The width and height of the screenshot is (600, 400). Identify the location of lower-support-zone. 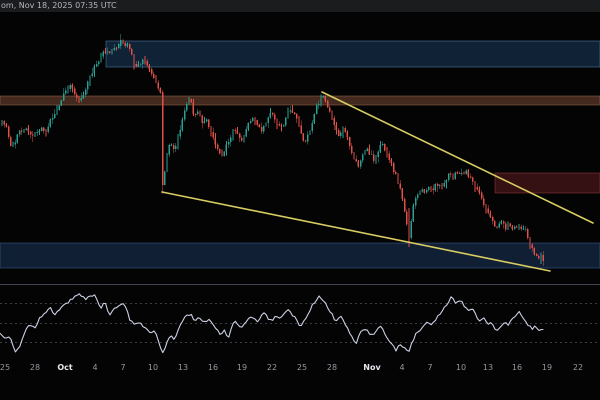
(300, 255).